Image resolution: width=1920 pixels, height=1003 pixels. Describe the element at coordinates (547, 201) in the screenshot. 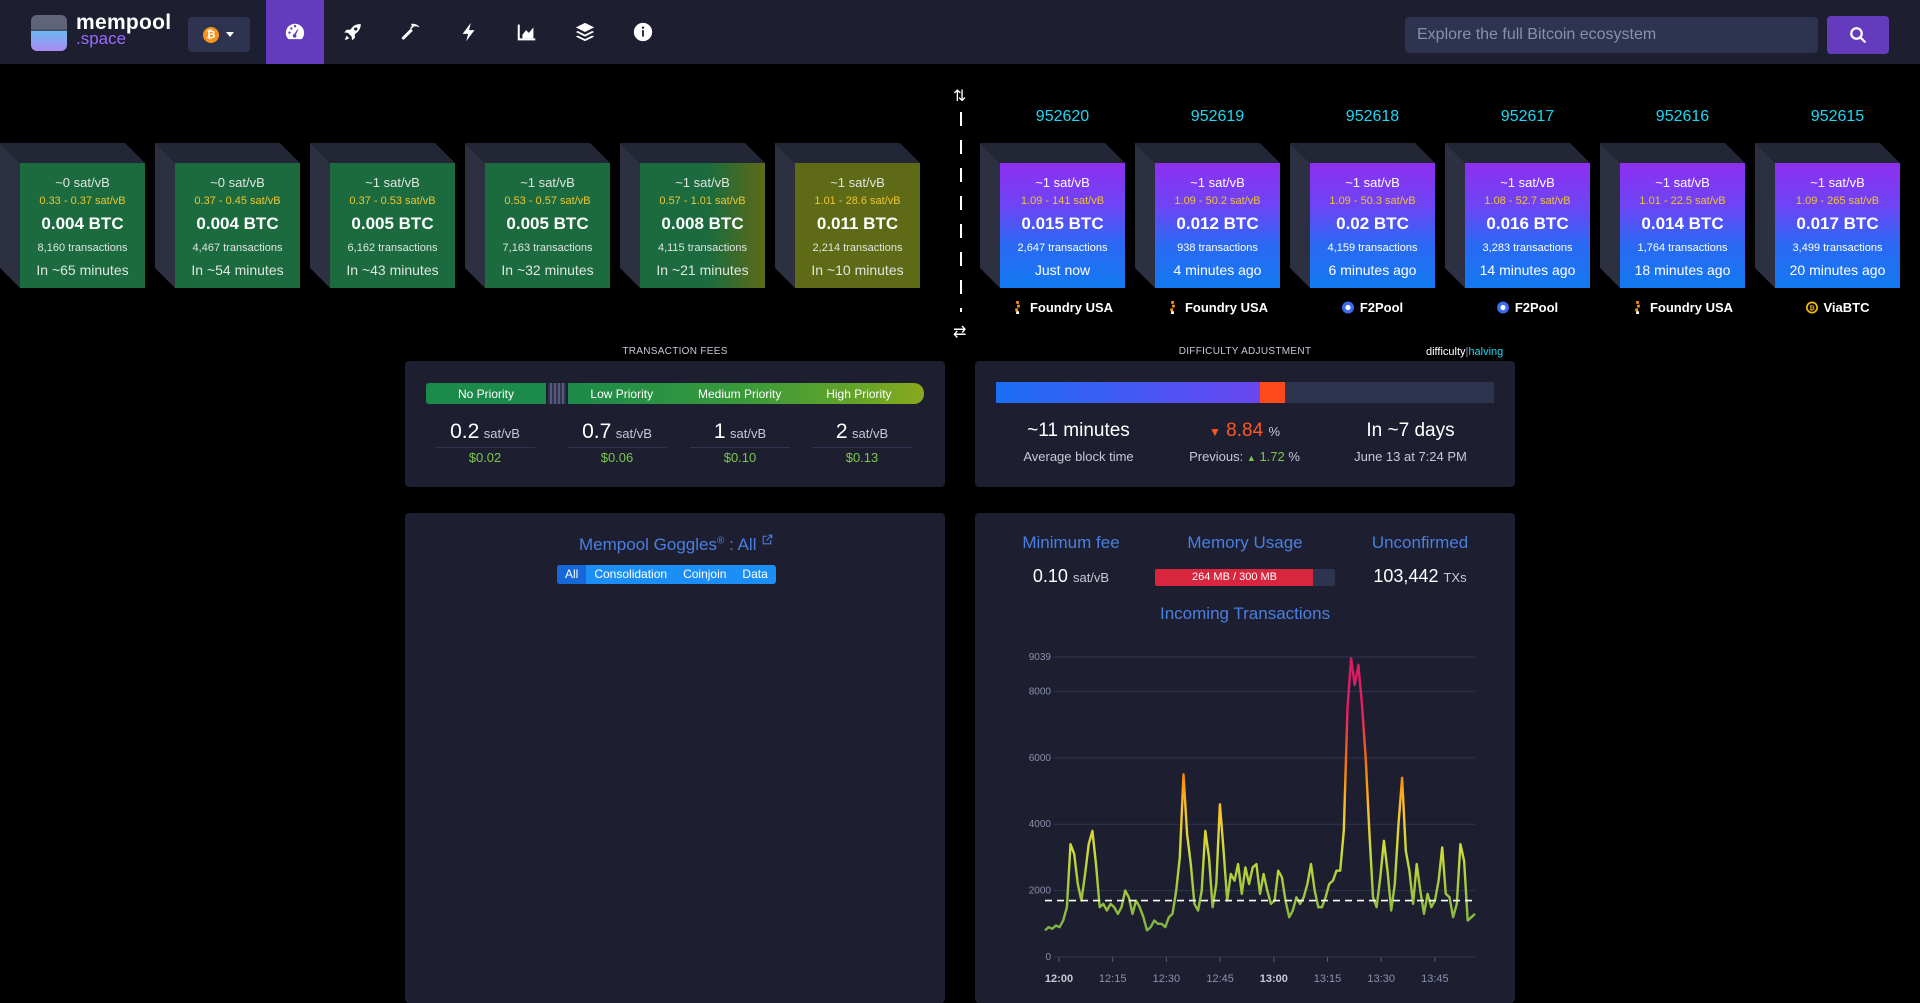

I see `block-fee-range: 0.53 - 0.57 sat/vB` at that location.